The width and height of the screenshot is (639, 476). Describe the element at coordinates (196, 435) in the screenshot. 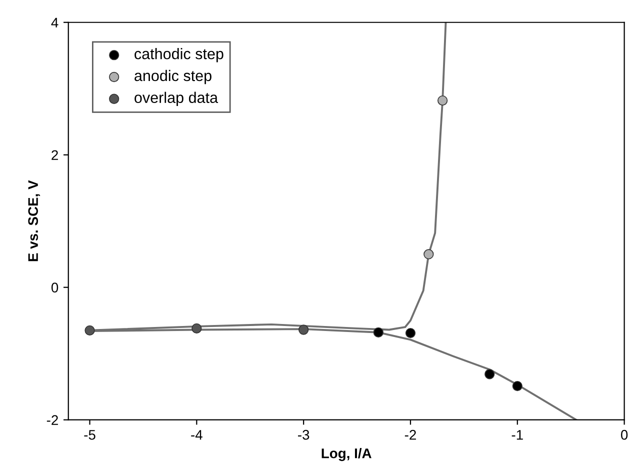

I see `x-tick-label: -4` at that location.